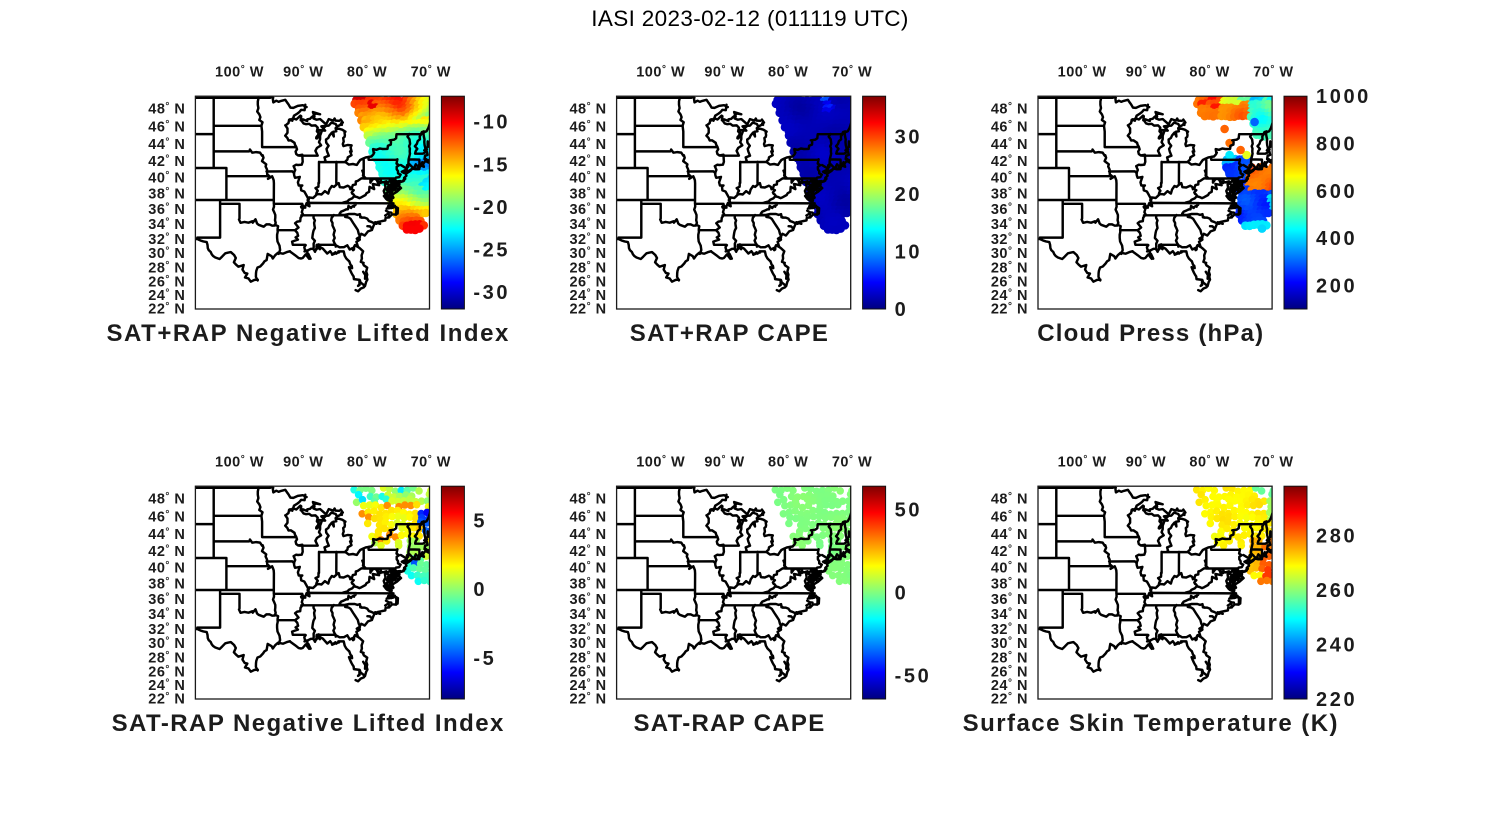 The height and width of the screenshot is (825, 1500). I want to click on svg-text: 220, so click(1336, 700).